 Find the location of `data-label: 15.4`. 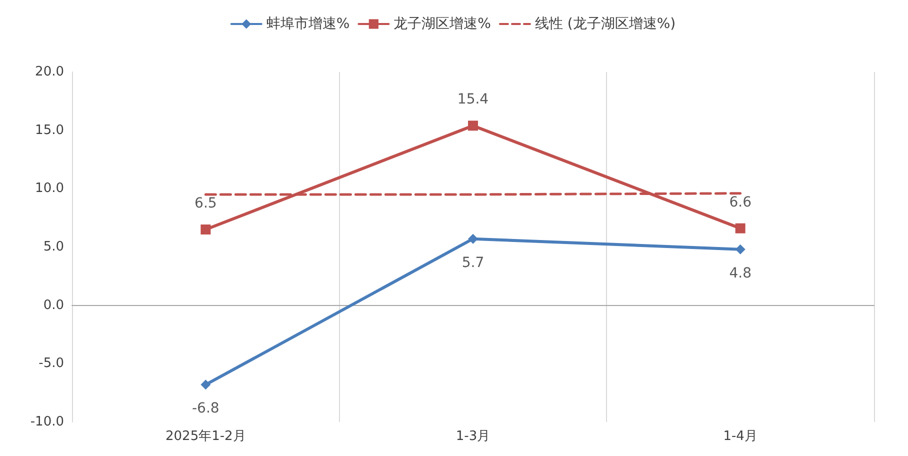

data-label: 15.4 is located at coordinates (473, 100).